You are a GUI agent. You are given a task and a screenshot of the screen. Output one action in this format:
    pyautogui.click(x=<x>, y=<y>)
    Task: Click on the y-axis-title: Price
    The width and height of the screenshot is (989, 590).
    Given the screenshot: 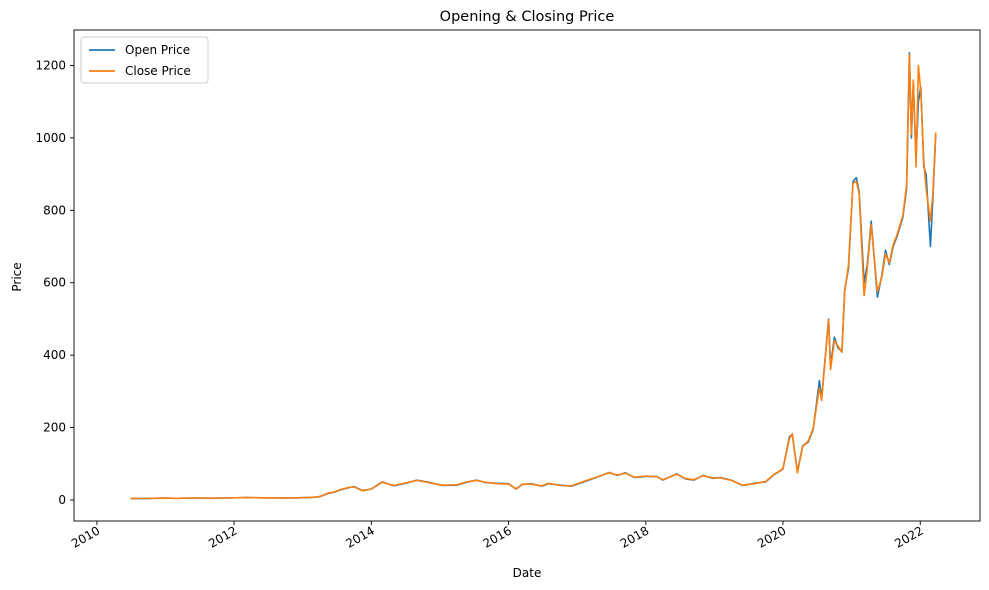 What is the action you would take?
    pyautogui.click(x=17, y=276)
    